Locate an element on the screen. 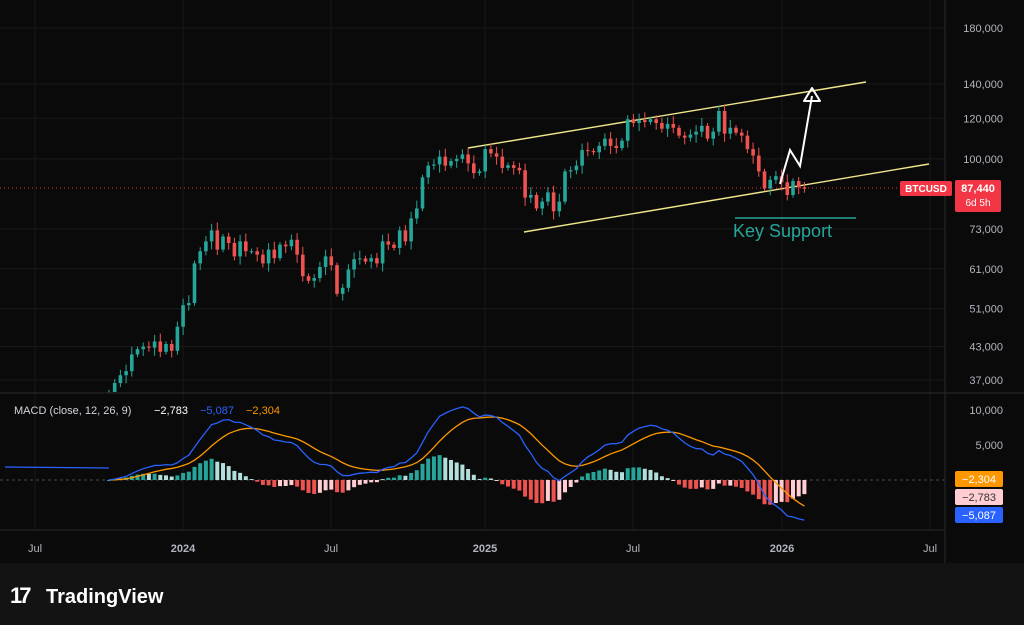 The image size is (1024, 625). projection-arrow-path is located at coordinates (796, 140).